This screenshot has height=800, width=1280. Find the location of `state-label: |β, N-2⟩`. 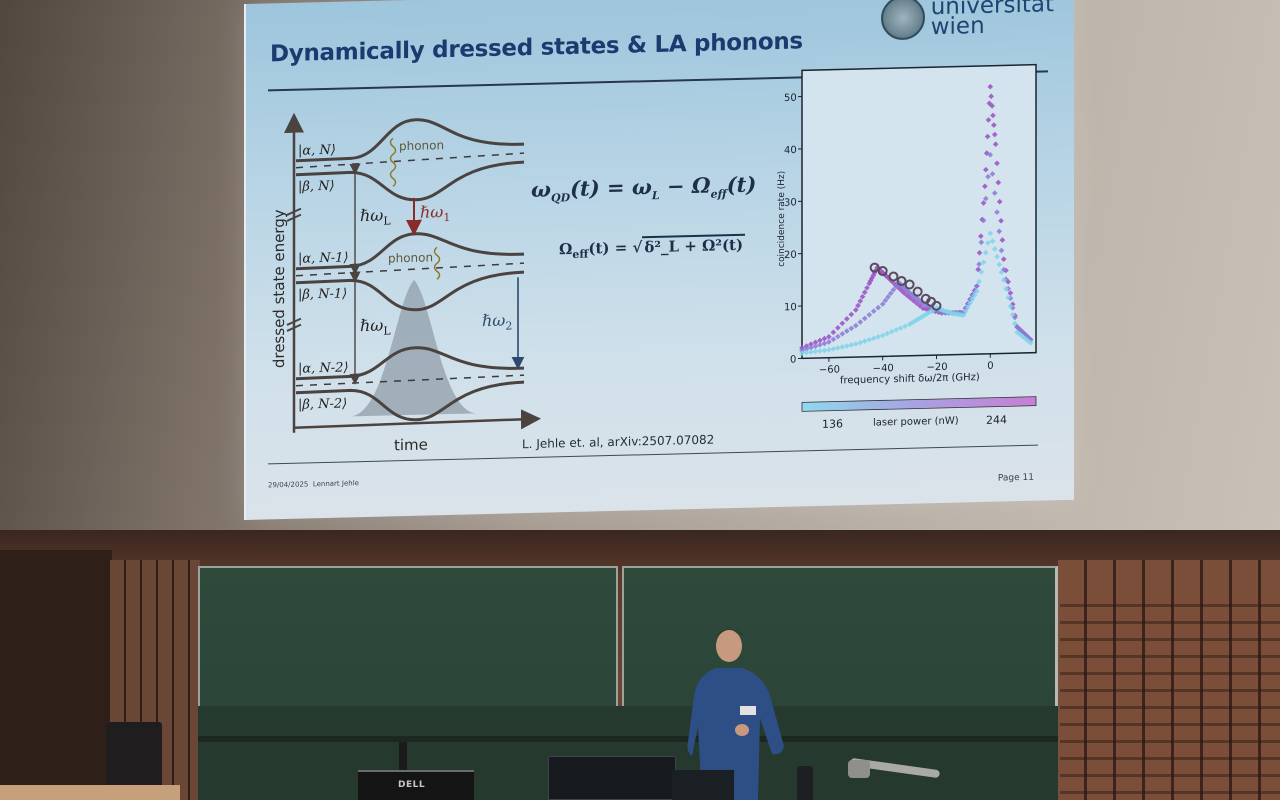

state-label: |β, N-2⟩ is located at coordinates (322, 404).